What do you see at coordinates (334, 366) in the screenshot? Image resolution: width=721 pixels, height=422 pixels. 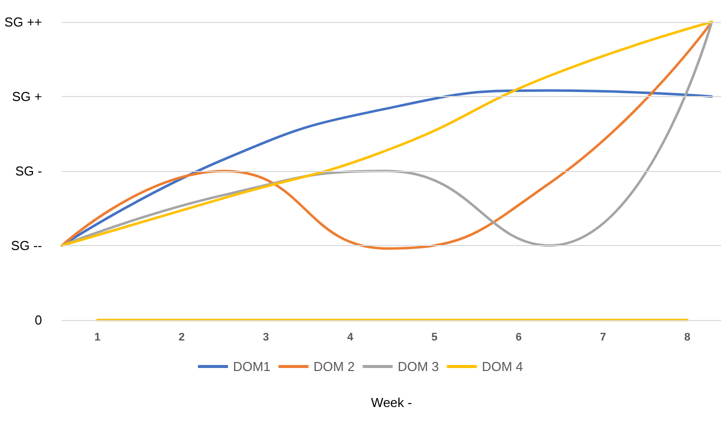 I see `legend-label: DOM 2` at bounding box center [334, 366].